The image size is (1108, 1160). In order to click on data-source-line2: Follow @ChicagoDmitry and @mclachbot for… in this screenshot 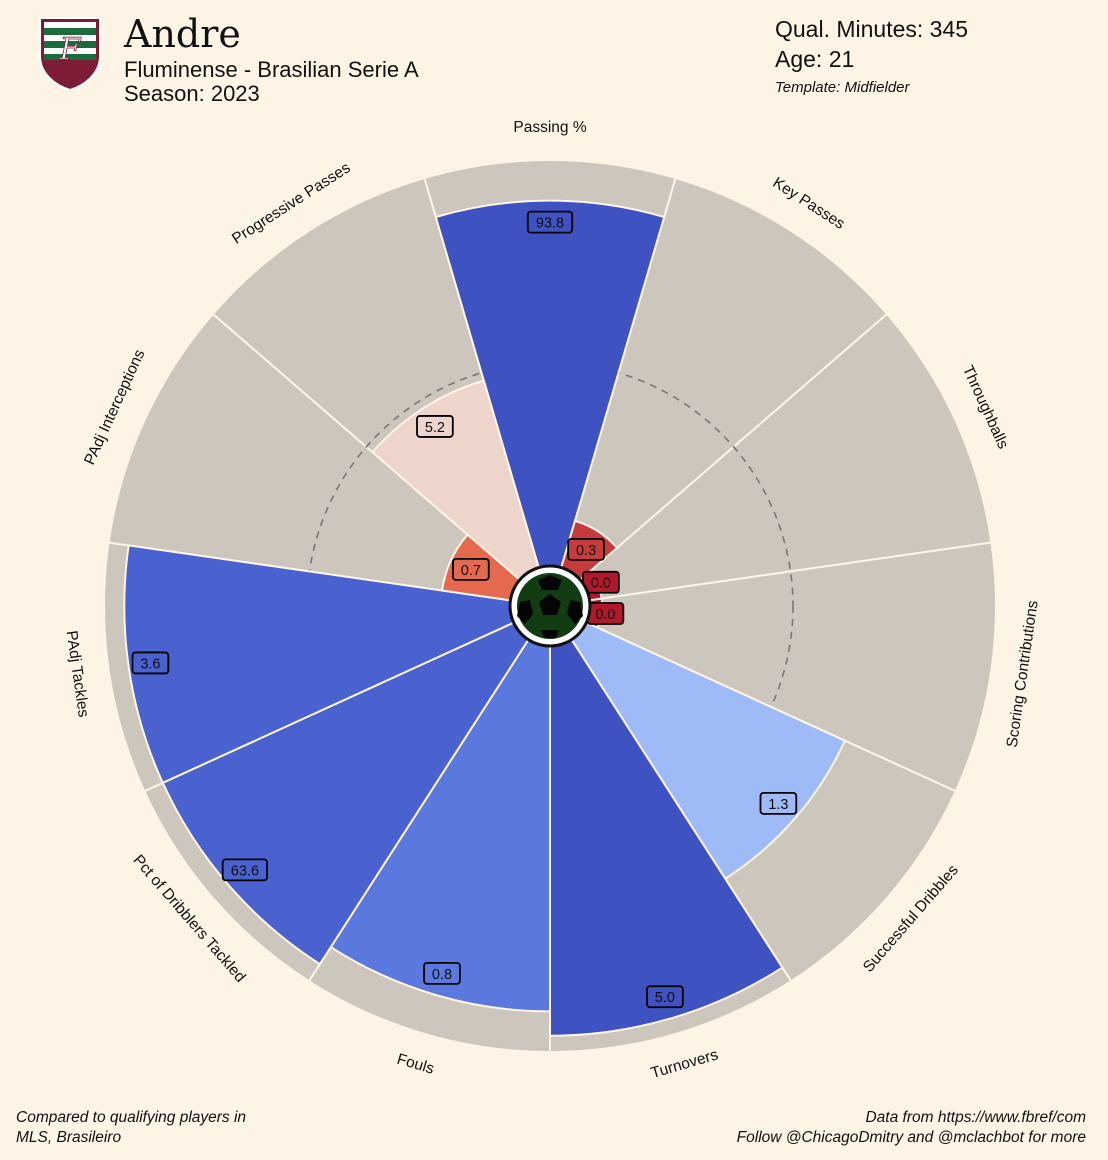, I will do `click(911, 1137)`.